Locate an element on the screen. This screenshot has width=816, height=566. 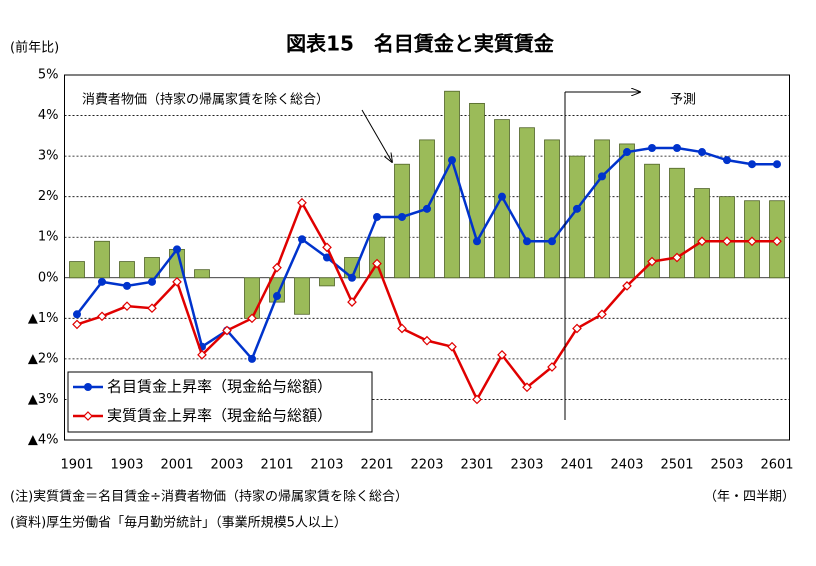
x-tick-label: 2601 is located at coordinates (776, 465).